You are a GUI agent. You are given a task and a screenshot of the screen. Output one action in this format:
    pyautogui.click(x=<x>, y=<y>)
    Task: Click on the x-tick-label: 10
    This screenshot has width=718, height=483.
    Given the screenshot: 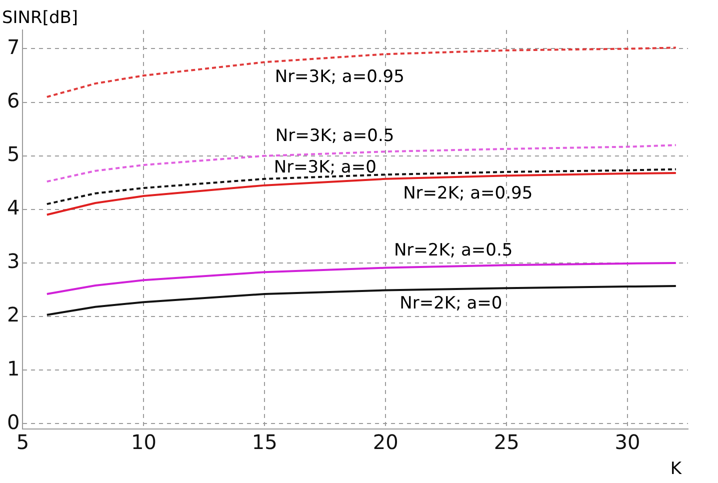 What is the action you would take?
    pyautogui.click(x=143, y=442)
    